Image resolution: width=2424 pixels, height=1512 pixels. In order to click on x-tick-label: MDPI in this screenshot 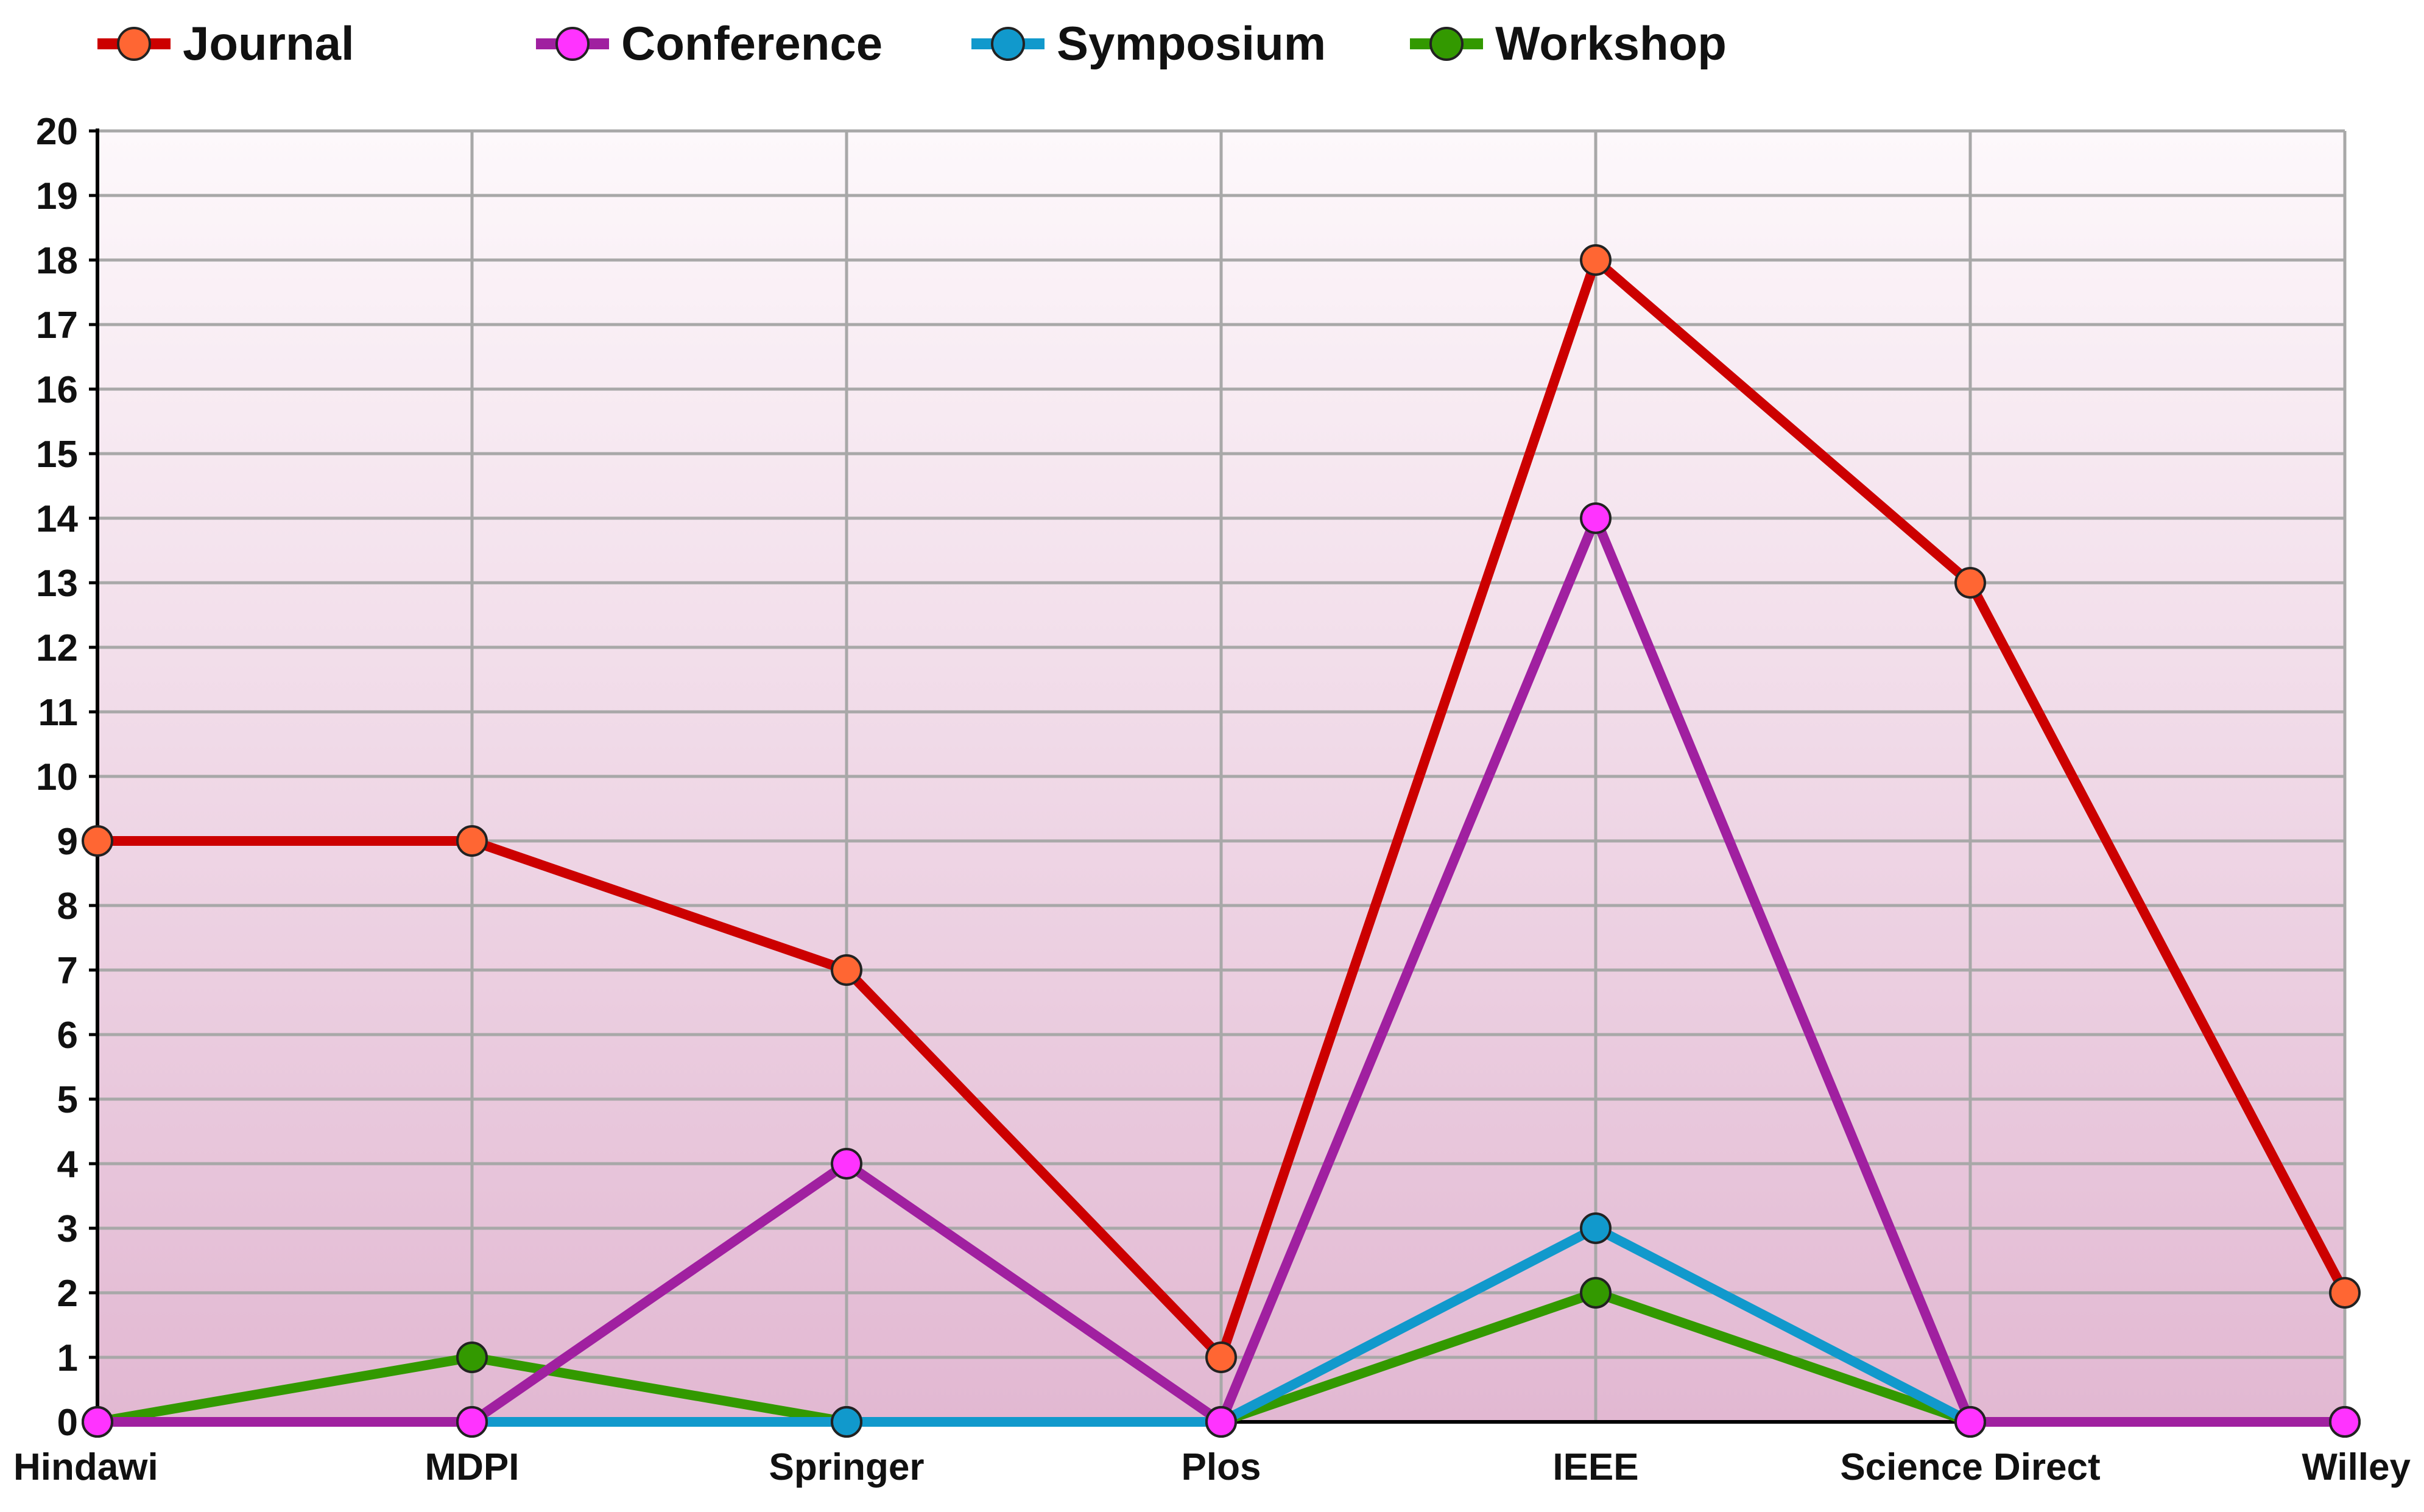, I will do `click(472, 1467)`.